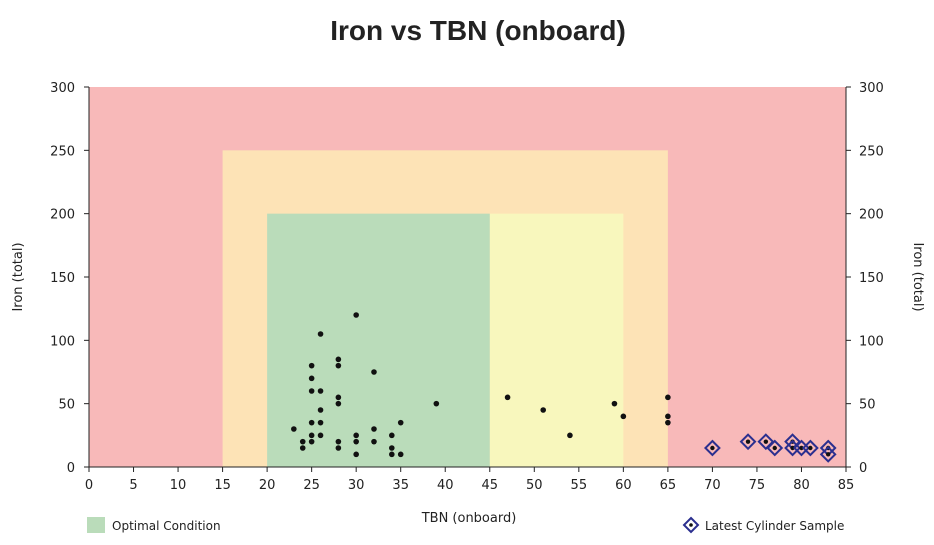 The width and height of the screenshot is (934, 545). I want to click on y-axis-title-left: Iron (total), so click(18, 276).